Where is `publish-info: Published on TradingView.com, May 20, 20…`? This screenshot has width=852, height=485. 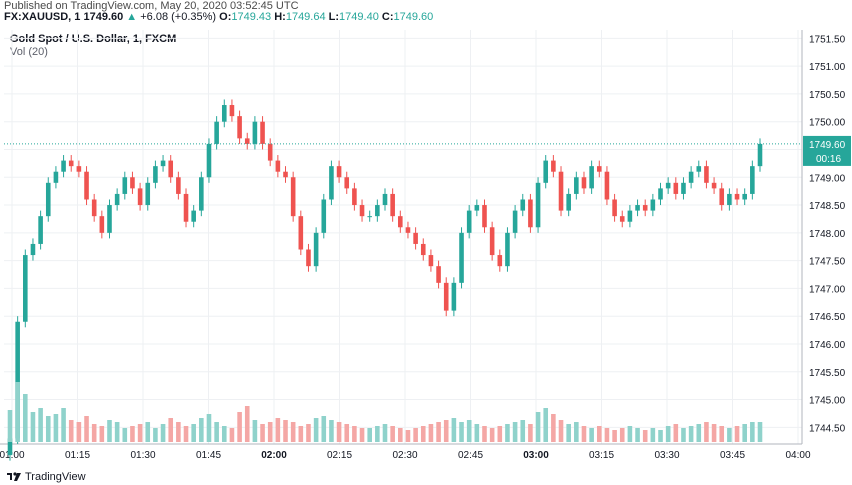
publish-info: Published on TradingView.com, May 20, 20… is located at coordinates (151, 6).